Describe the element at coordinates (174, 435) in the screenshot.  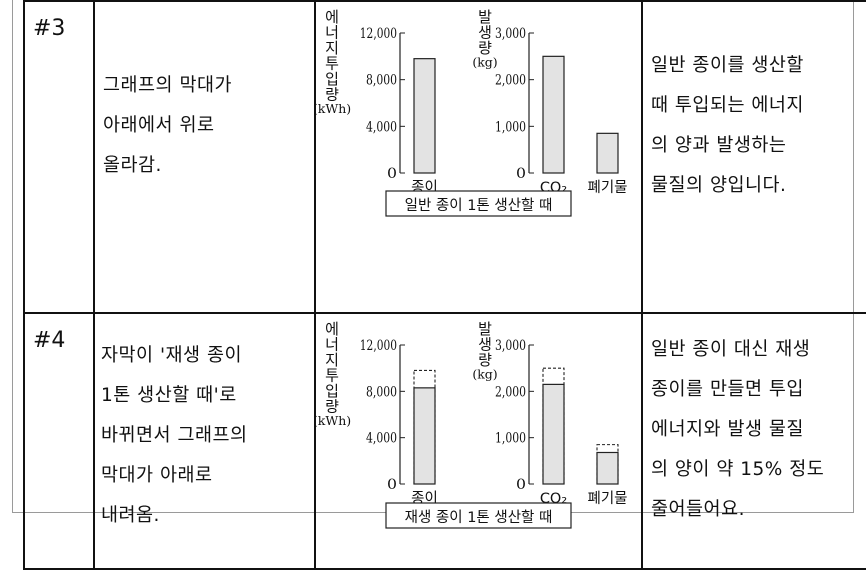
I see `description-line: 바뀌면서 그래프의` at that location.